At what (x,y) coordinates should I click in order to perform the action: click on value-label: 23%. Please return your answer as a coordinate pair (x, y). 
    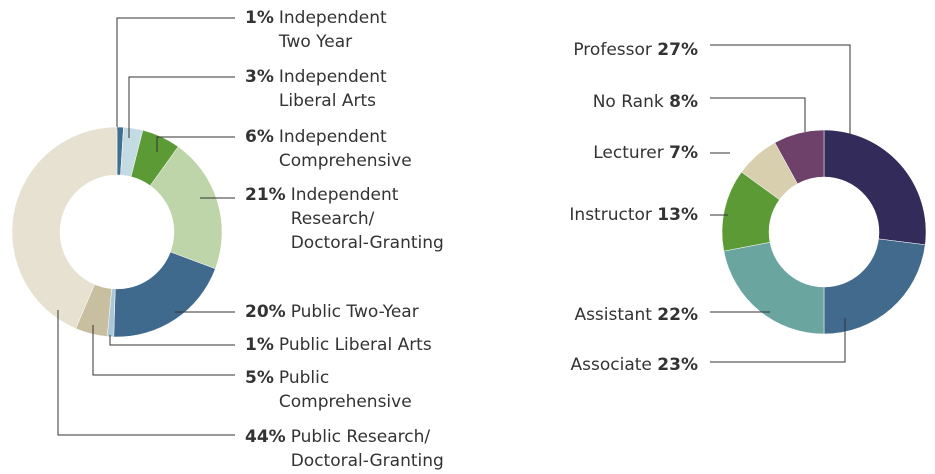
    Looking at the image, I should click on (677, 365).